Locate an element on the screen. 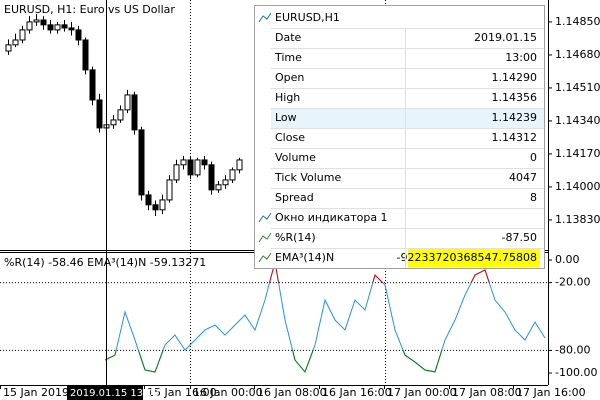 The height and width of the screenshot is (400, 600). row-label: Volume is located at coordinates (295, 157).